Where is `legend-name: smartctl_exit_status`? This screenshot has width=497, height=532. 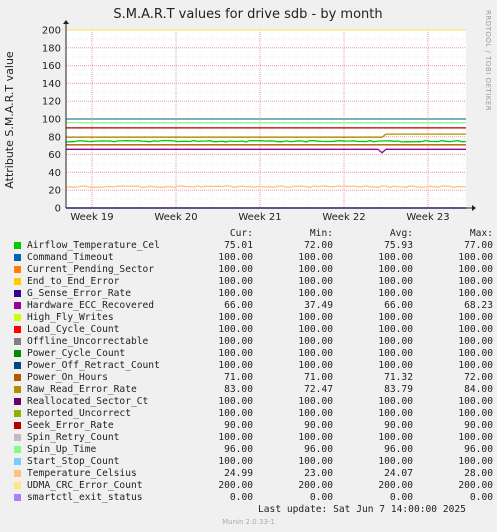 legend-name: smartctl_exit_status is located at coordinates (85, 497).